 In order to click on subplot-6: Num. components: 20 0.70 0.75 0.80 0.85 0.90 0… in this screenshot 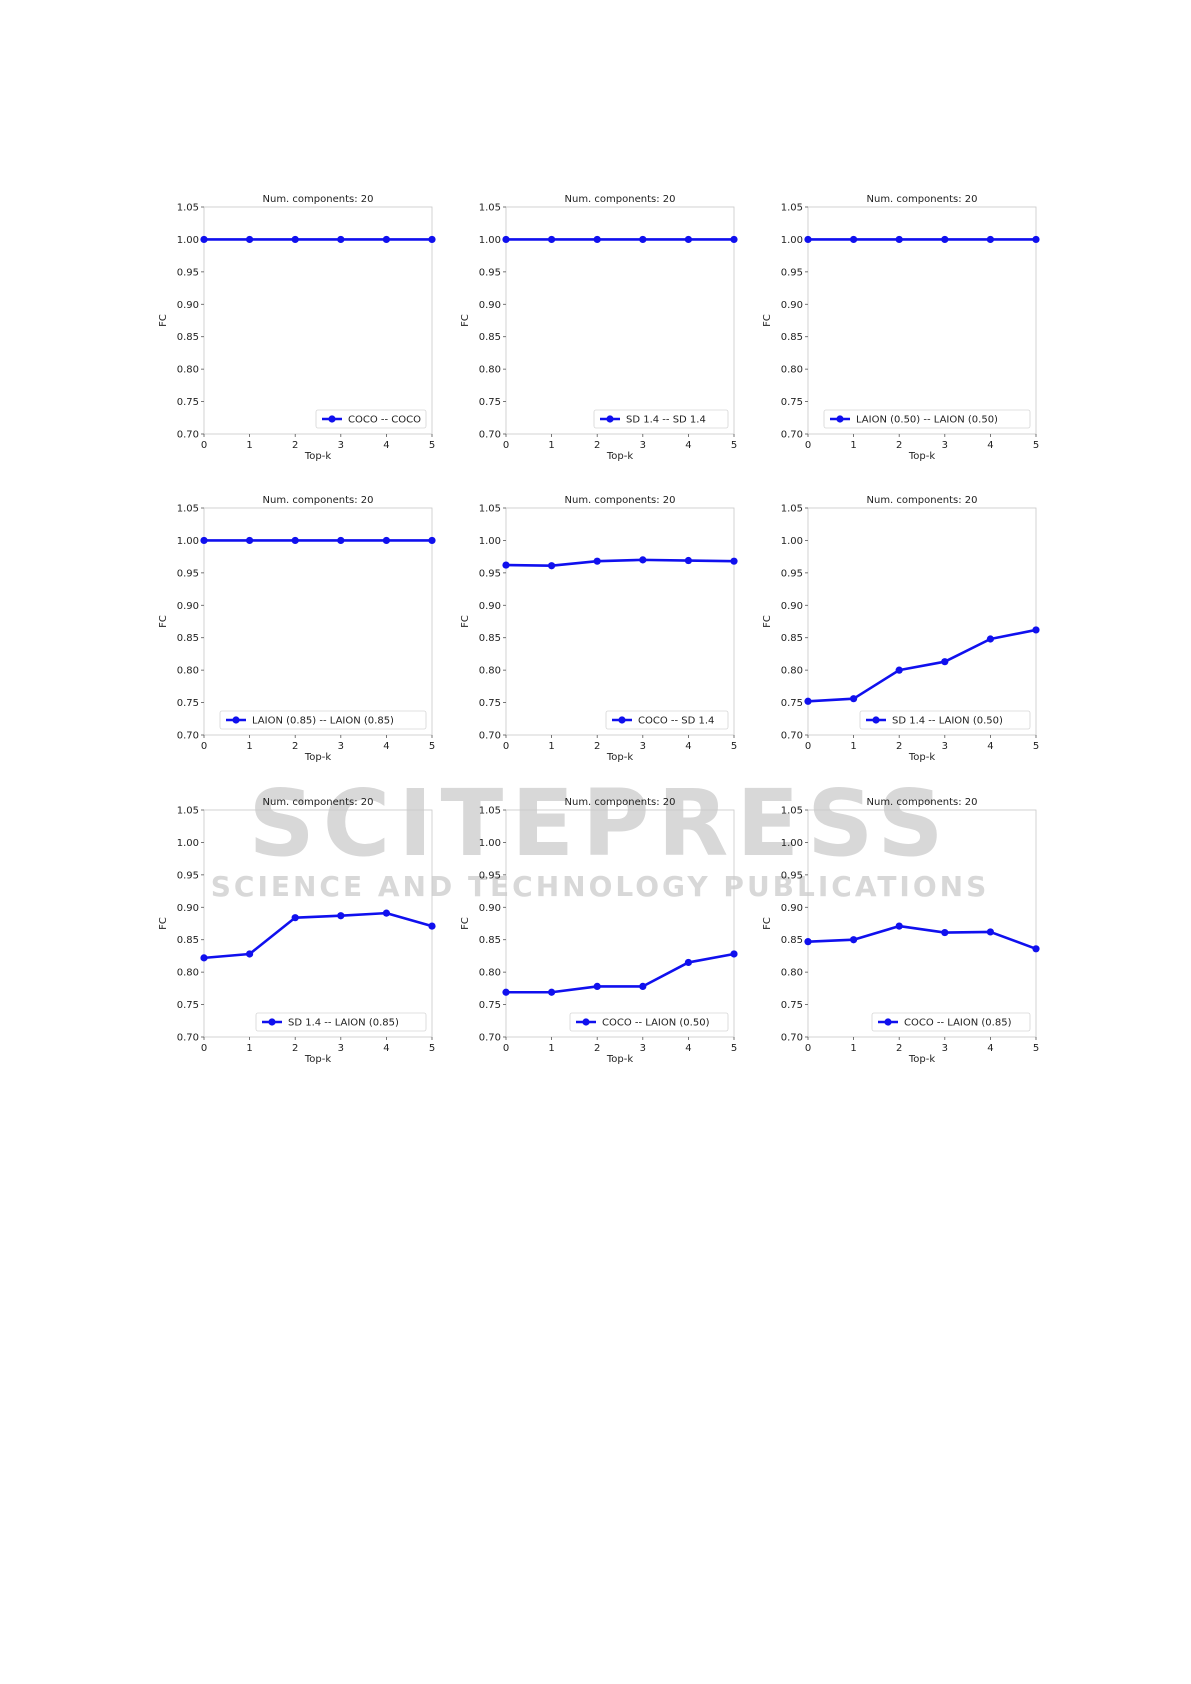, I will do `click(901, 629)`.